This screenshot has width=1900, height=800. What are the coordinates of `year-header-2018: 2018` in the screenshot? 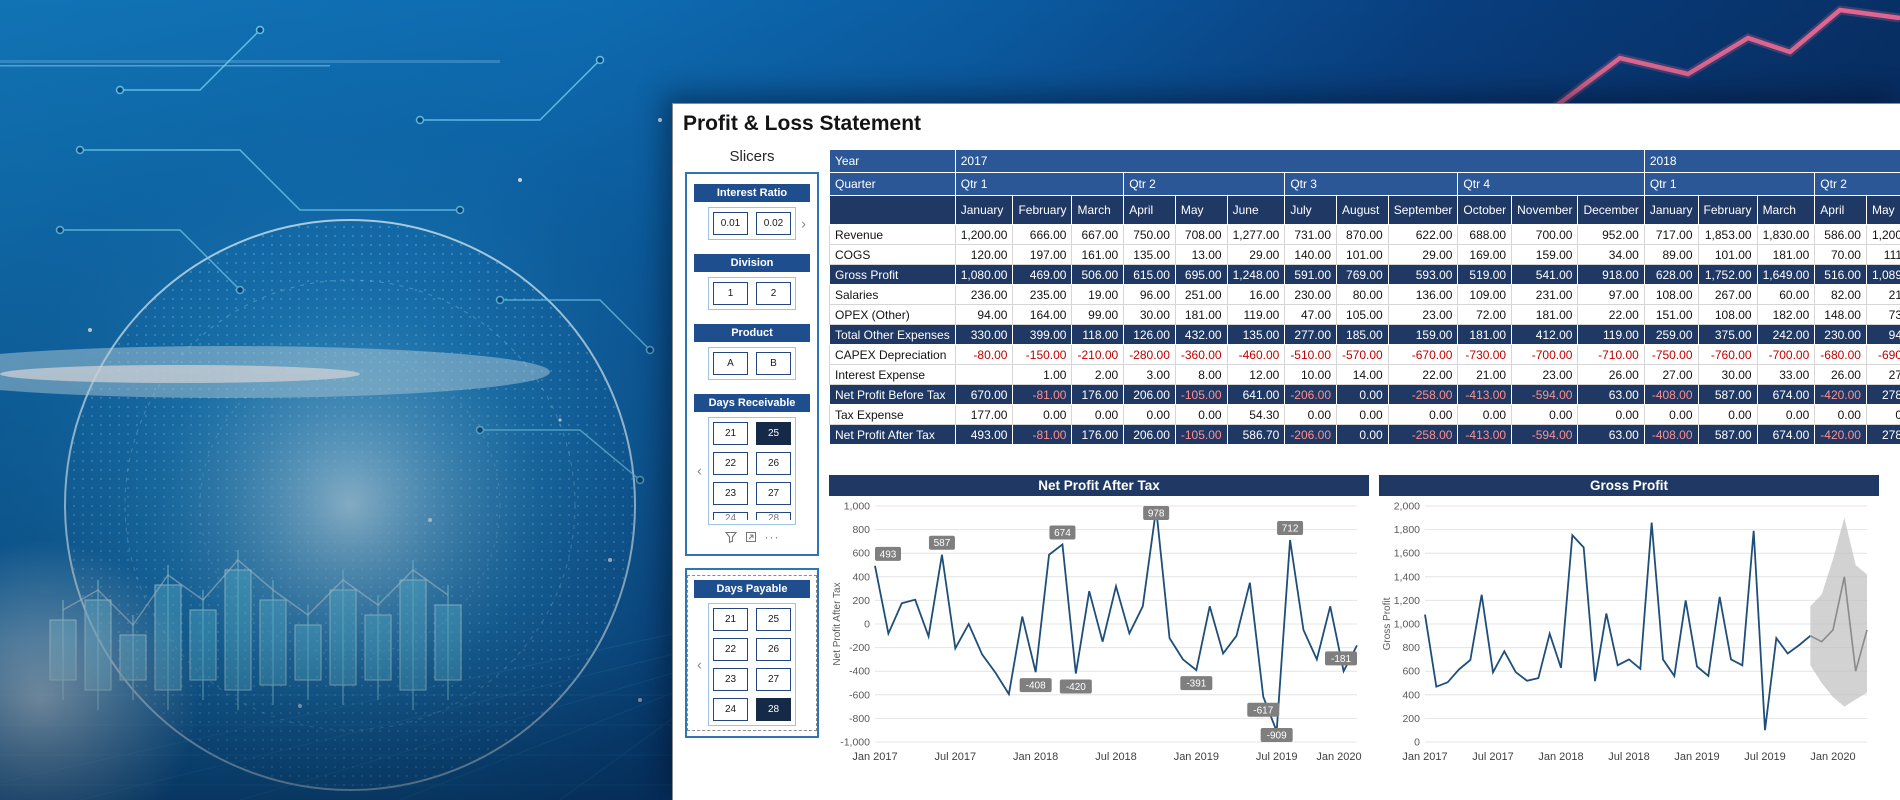 It's located at (1771, 161).